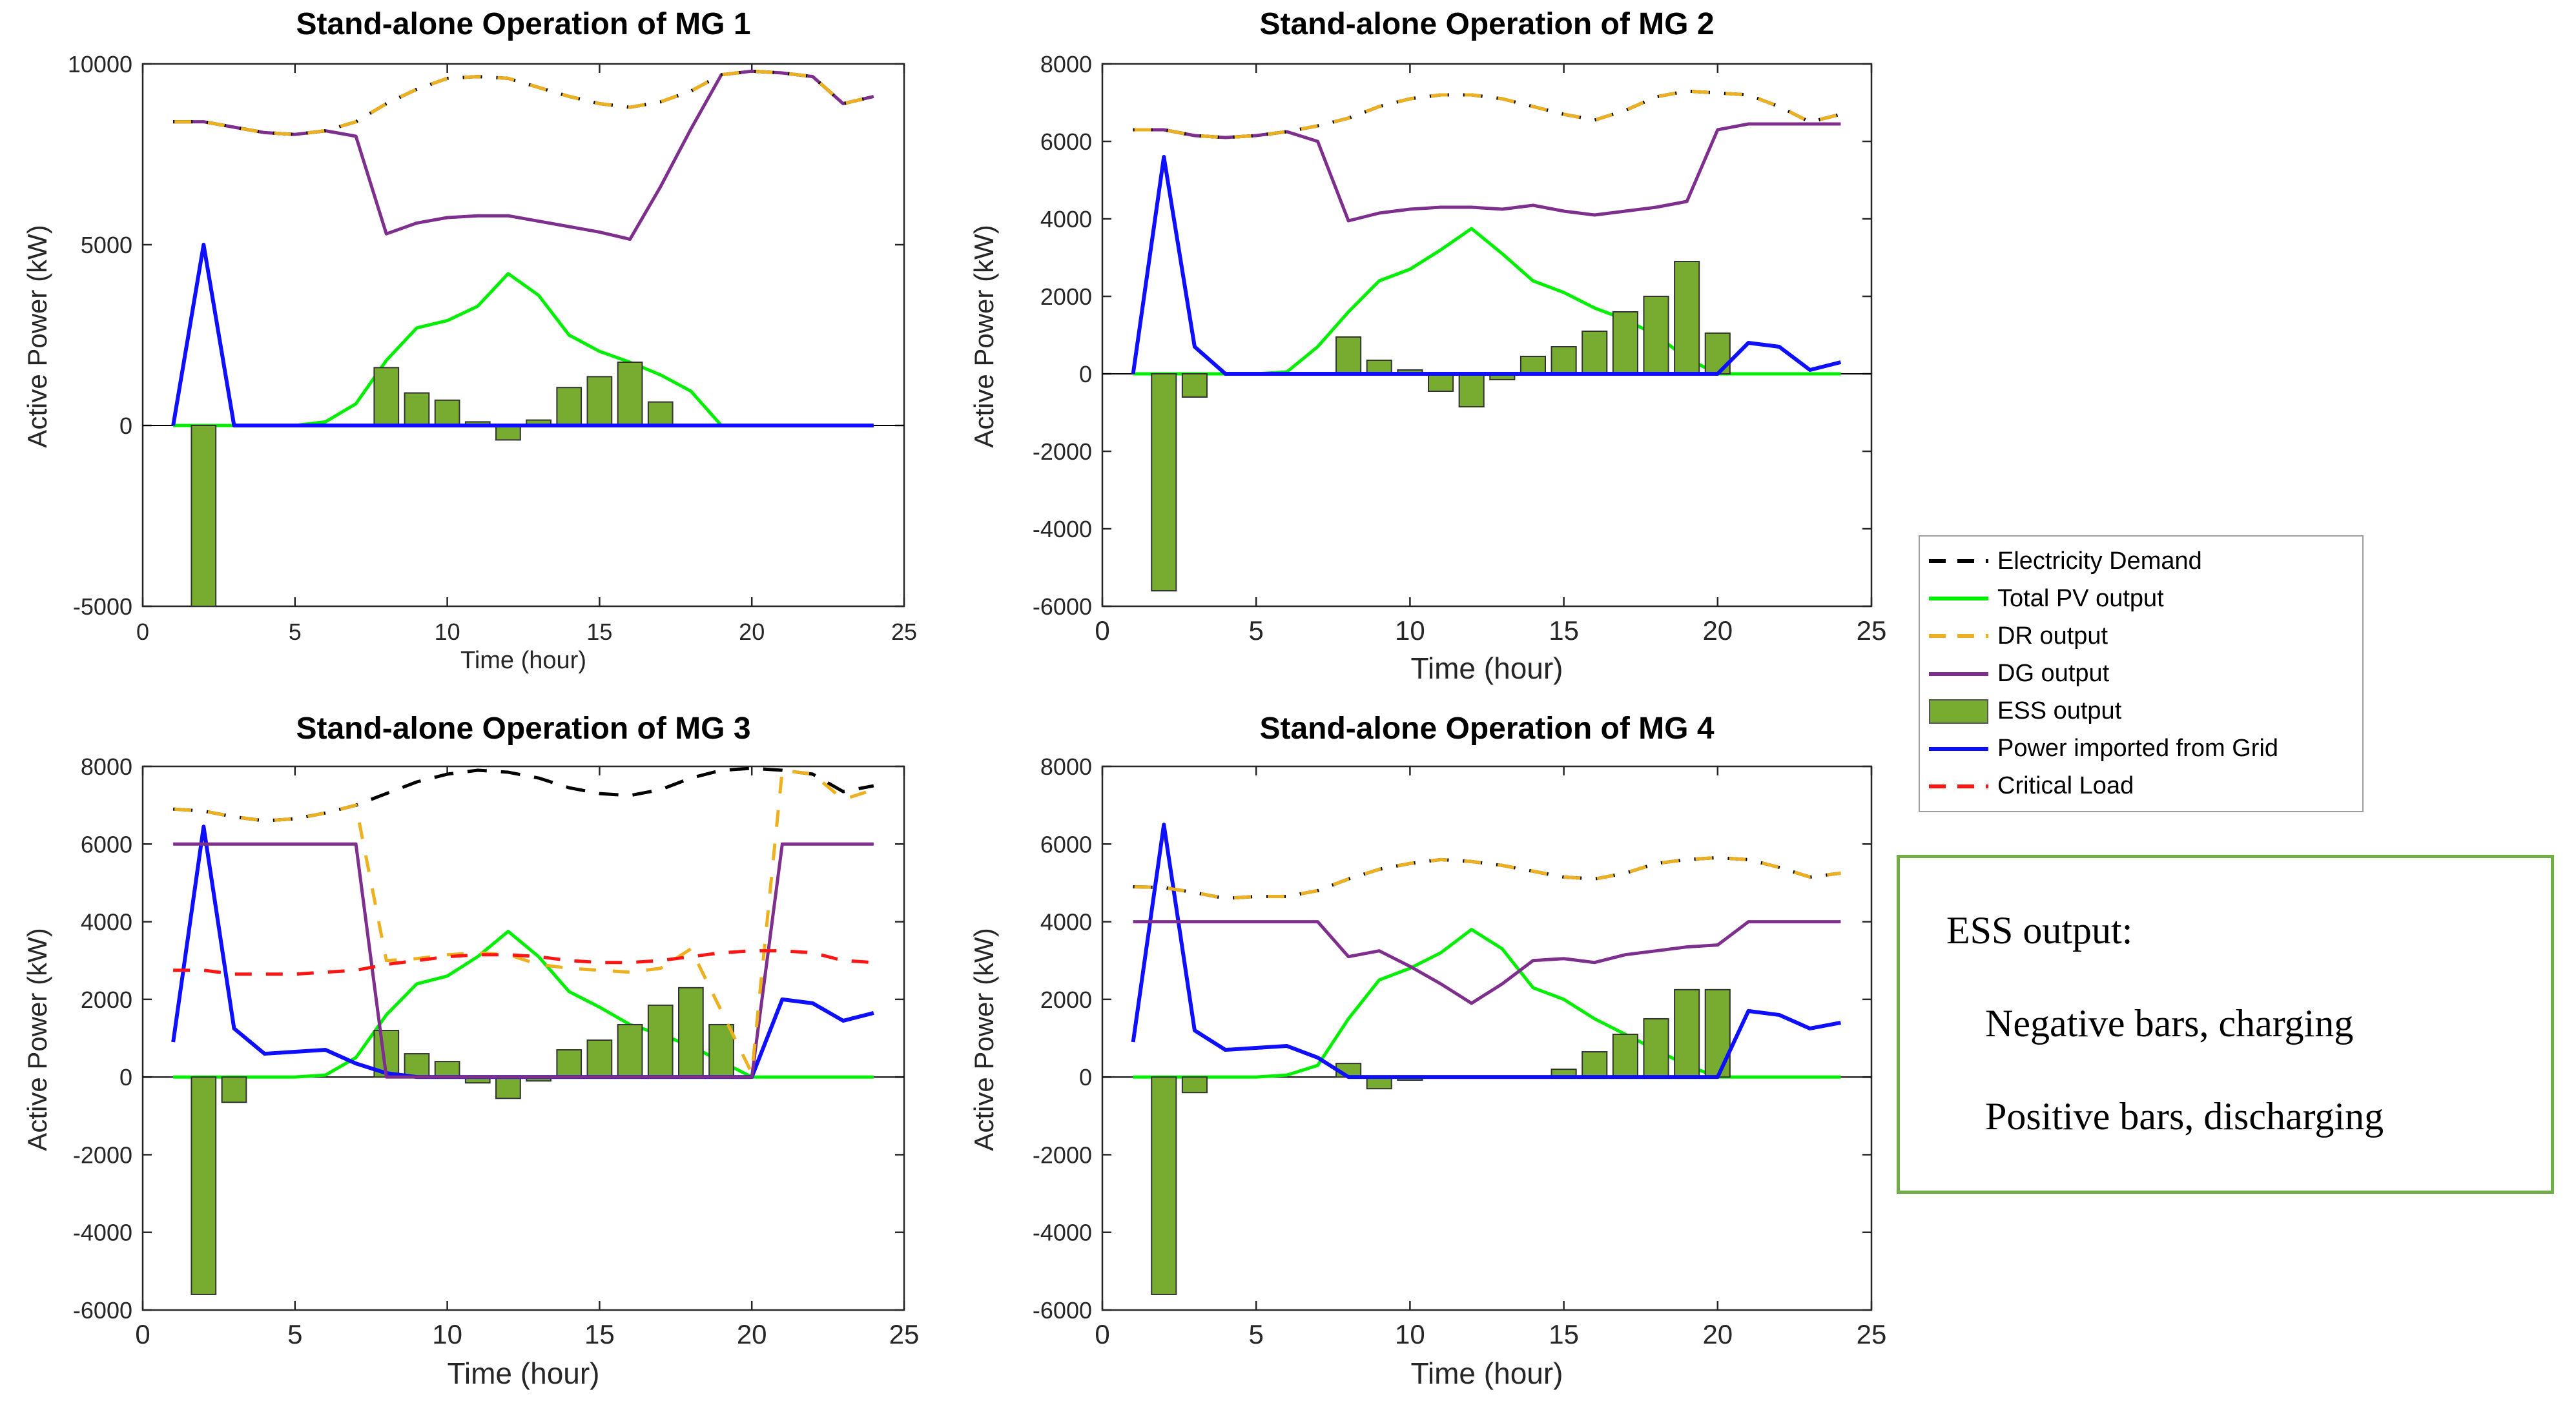  I want to click on mg4-xtick-label: 25, so click(1872, 1334).